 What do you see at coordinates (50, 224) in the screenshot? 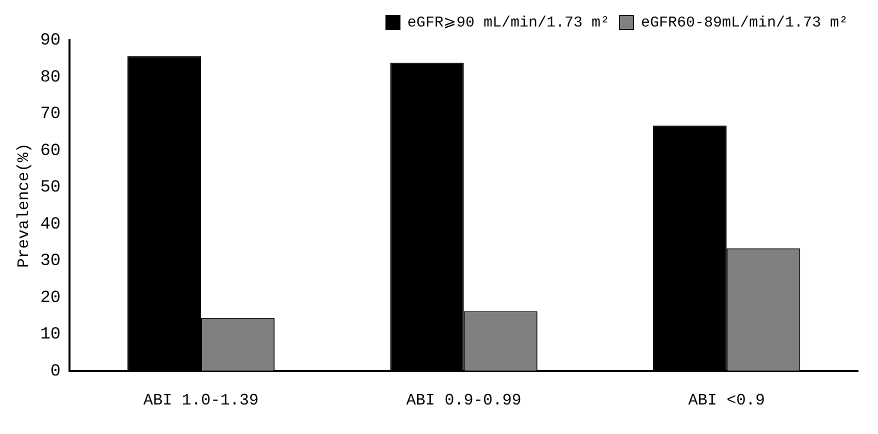
I see `y-tick-label: 40` at bounding box center [50, 224].